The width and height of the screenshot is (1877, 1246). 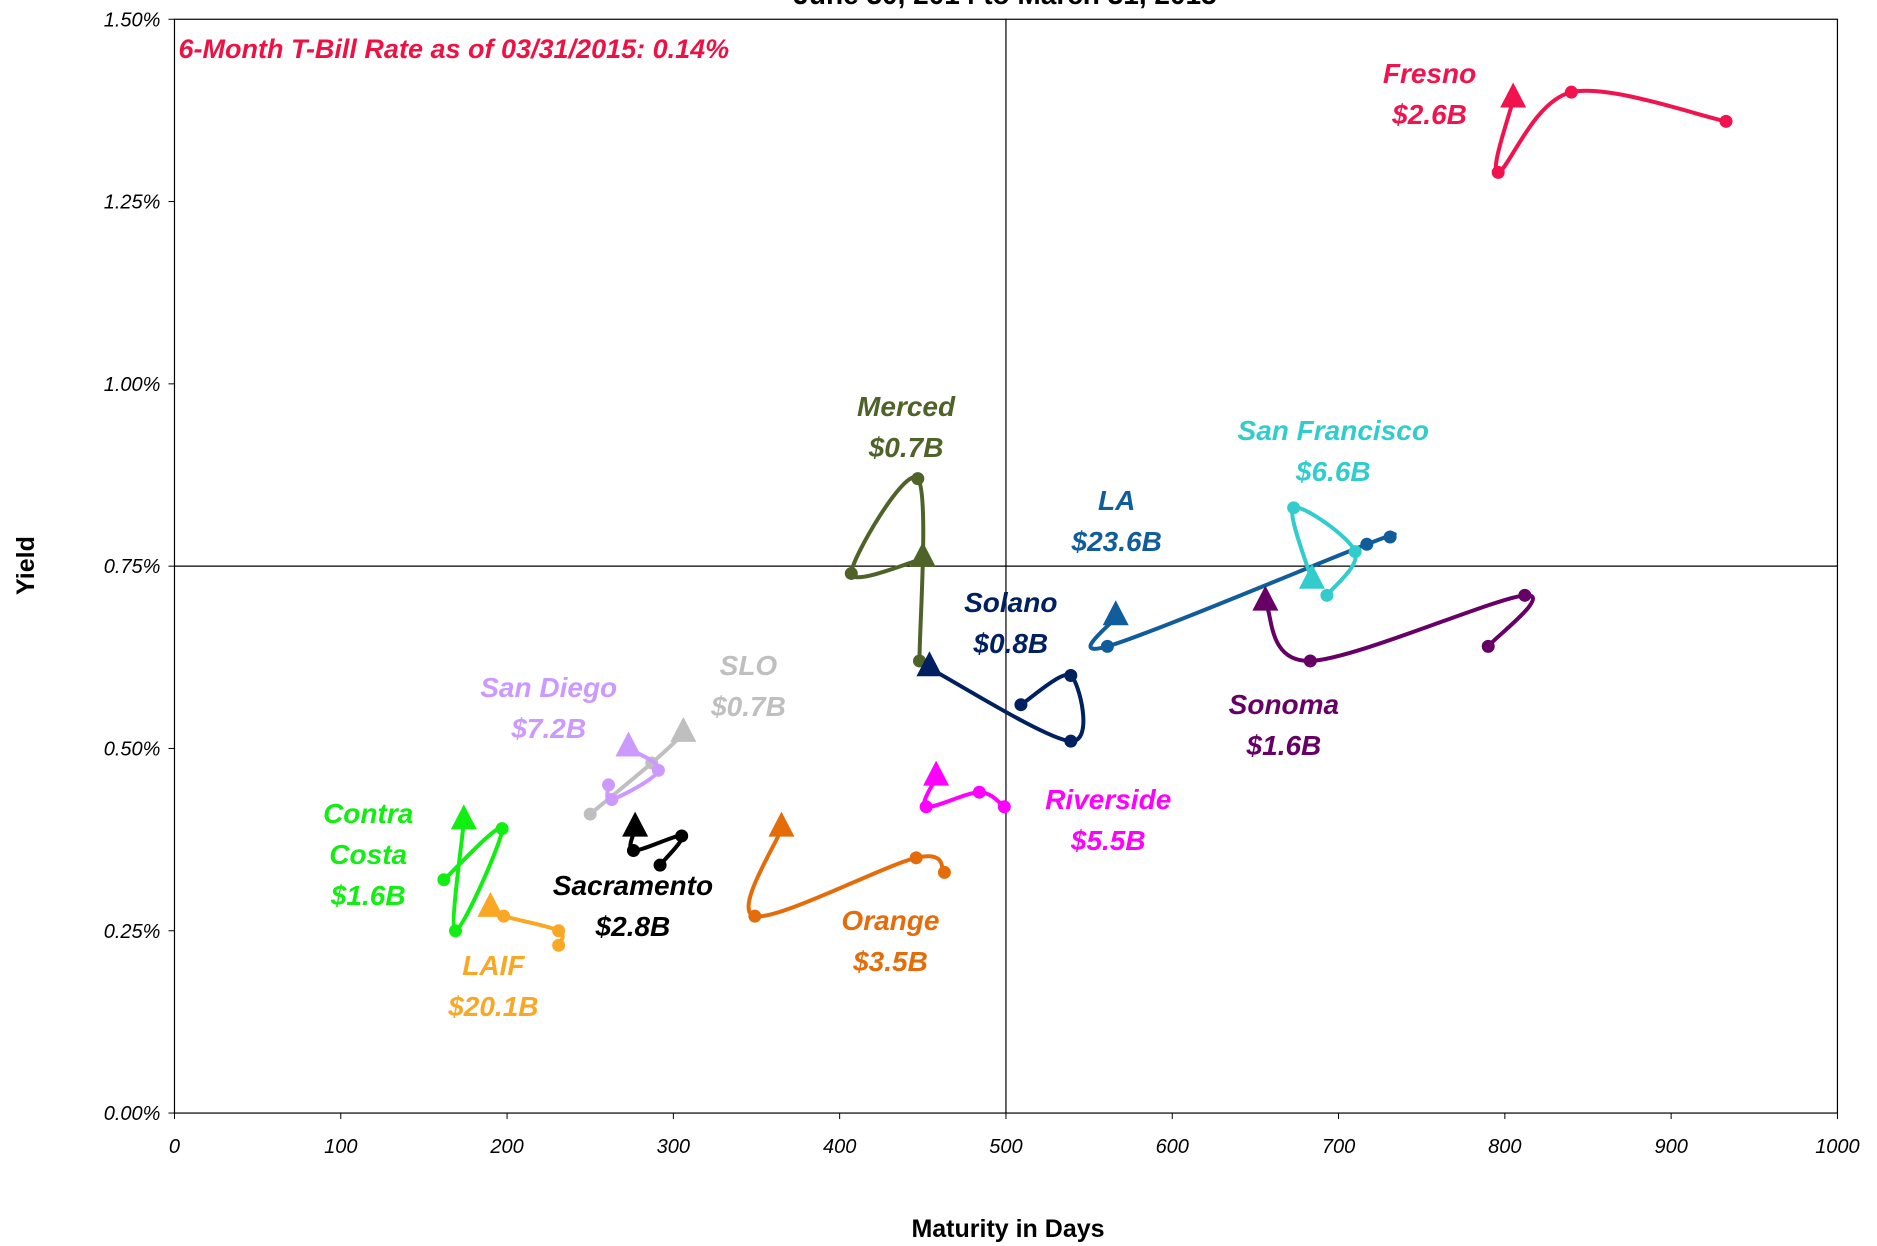 I want to click on series-label: Riverside $5.5B, so click(x=1108, y=820).